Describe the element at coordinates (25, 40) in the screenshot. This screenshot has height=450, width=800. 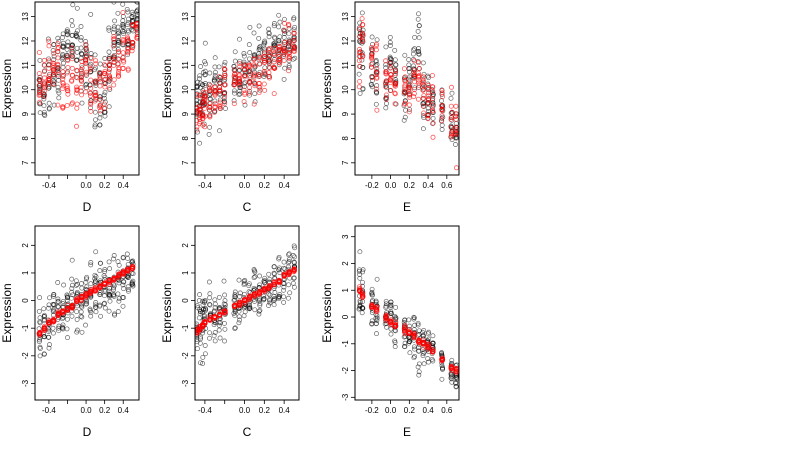
I see `y-tick-label: 12` at that location.